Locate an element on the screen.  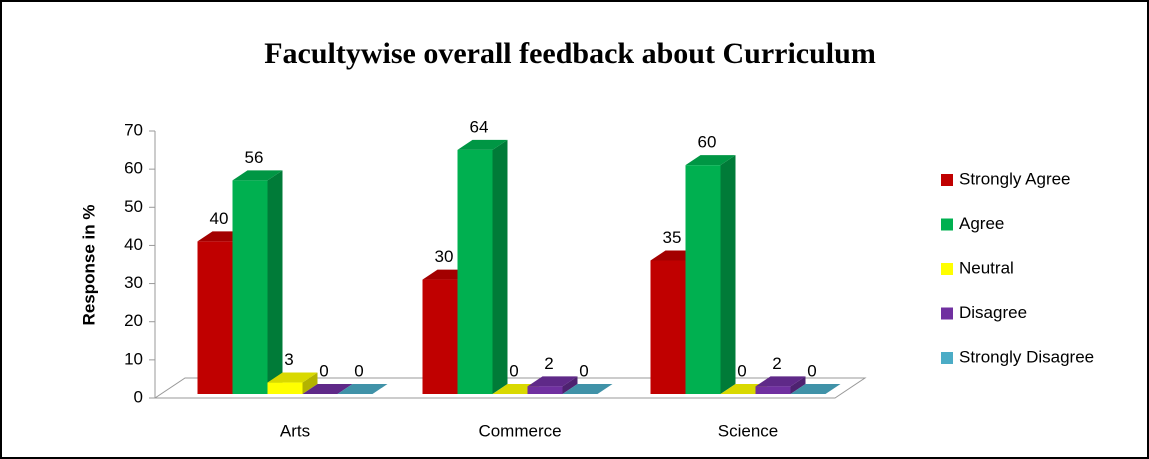
data-label: 30 is located at coordinates (444, 256).